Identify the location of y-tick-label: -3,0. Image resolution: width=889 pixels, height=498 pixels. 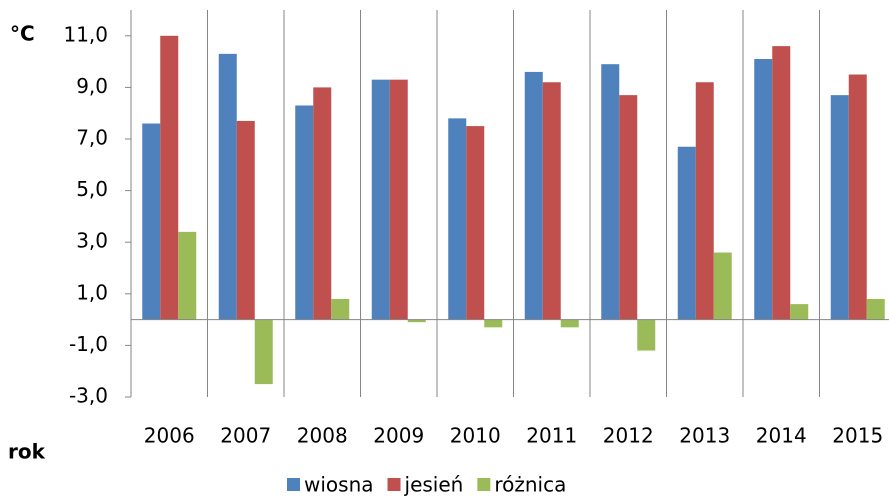
(88, 396).